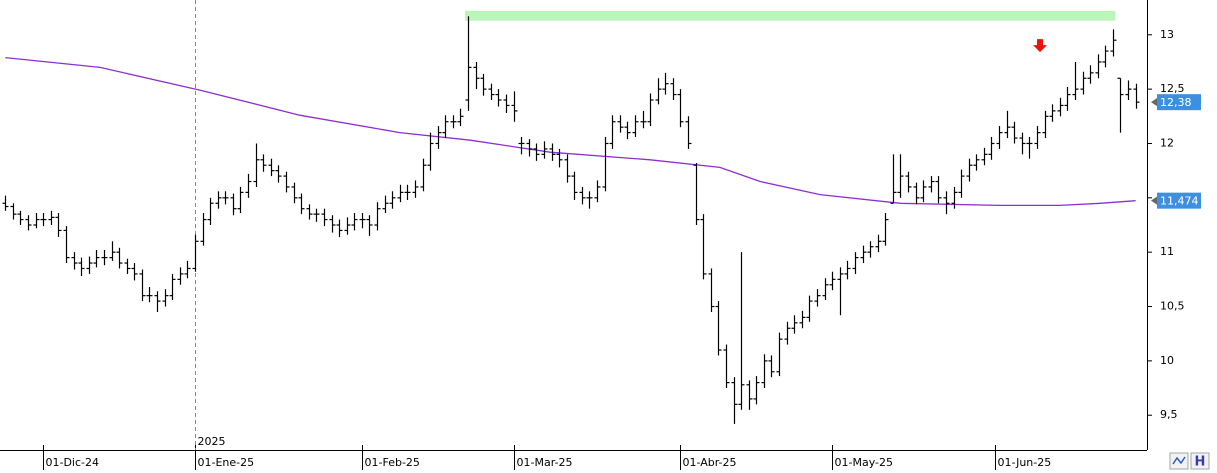  Describe the element at coordinates (392, 462) in the screenshot. I see `x-tick-label: 01-Feb-25` at that location.